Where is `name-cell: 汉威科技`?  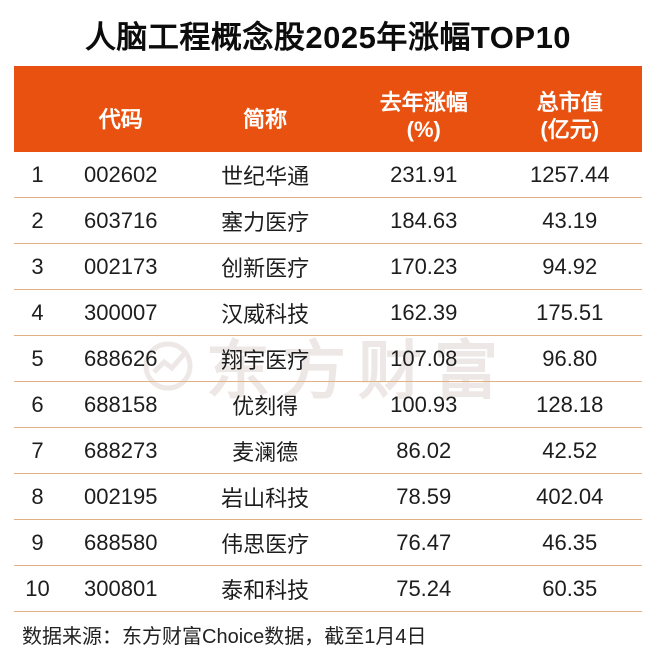
name-cell: 汉威科技 is located at coordinates (265, 314).